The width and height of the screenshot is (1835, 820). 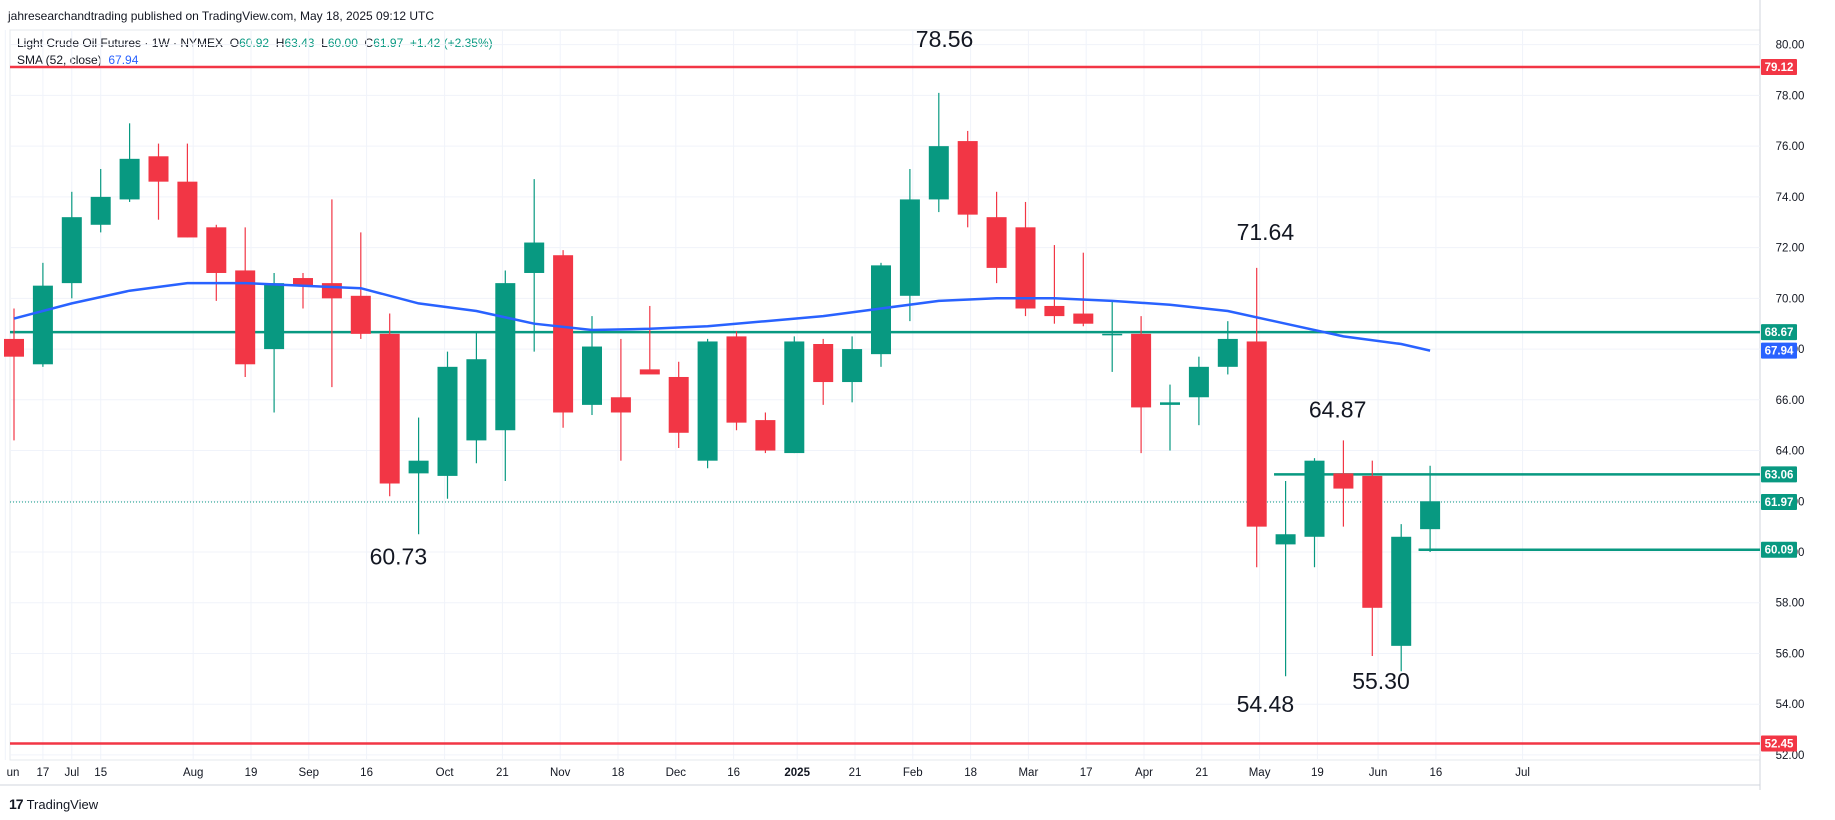 I want to click on price-tag-label: 79.12, so click(x=1779, y=68).